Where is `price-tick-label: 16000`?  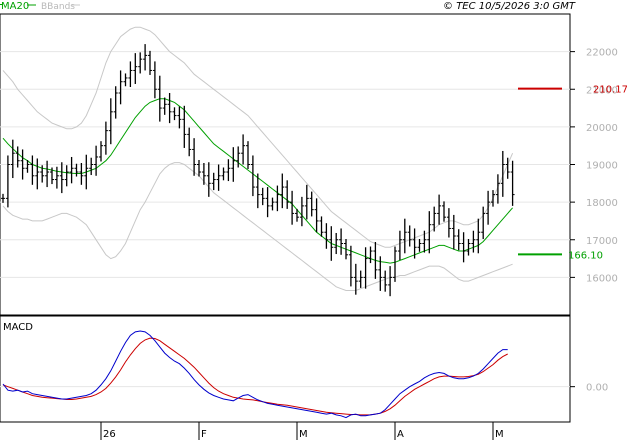 price-tick-label: 16000 is located at coordinates (602, 278).